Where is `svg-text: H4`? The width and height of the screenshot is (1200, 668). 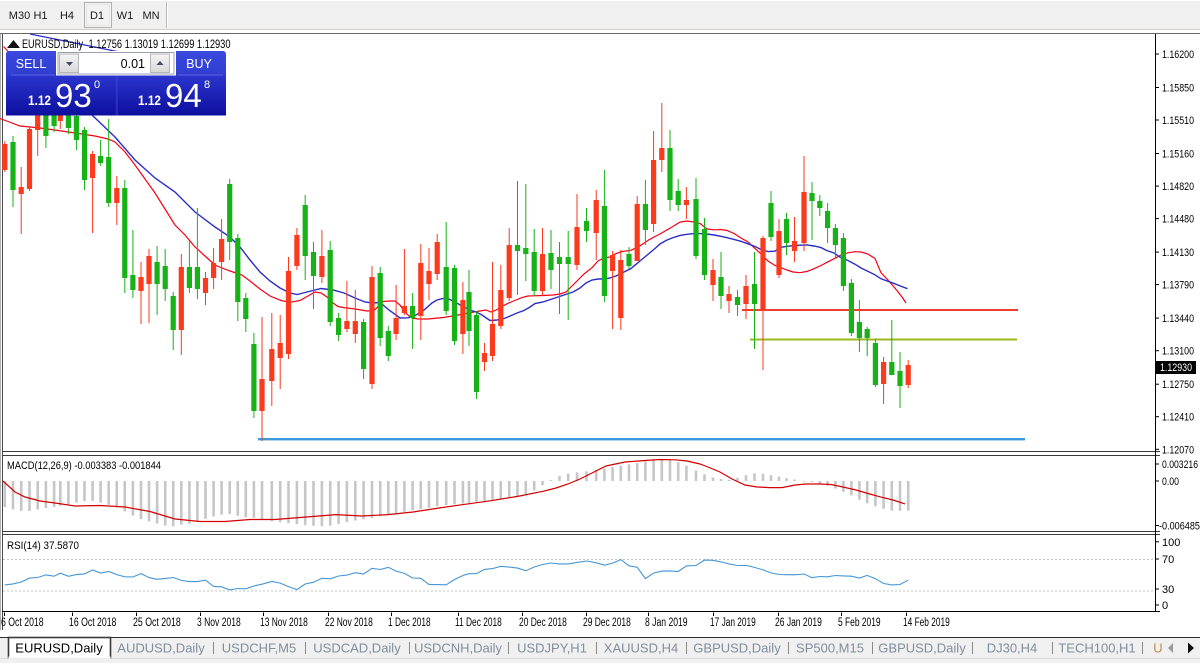 svg-text: H4 is located at coordinates (67, 16).